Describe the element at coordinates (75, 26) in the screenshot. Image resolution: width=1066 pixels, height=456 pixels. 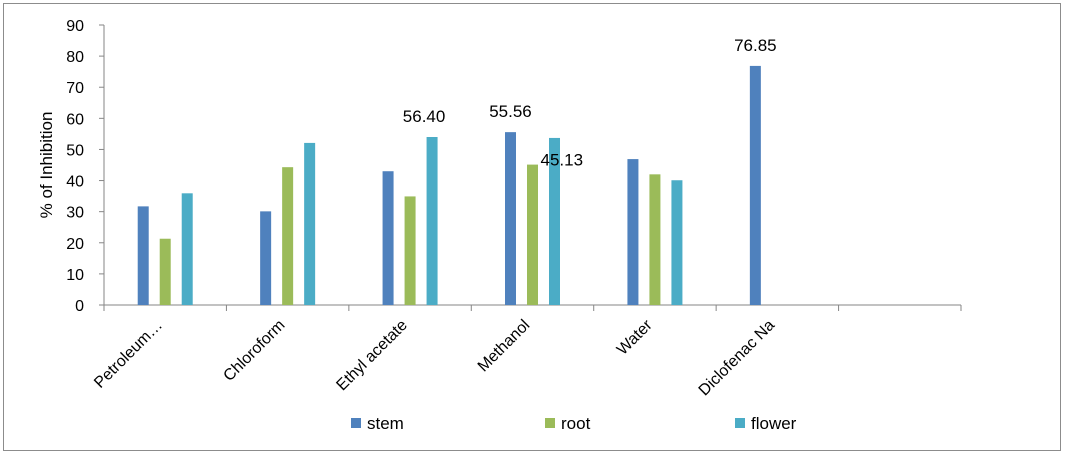
I see `y-tick-label: 90` at that location.